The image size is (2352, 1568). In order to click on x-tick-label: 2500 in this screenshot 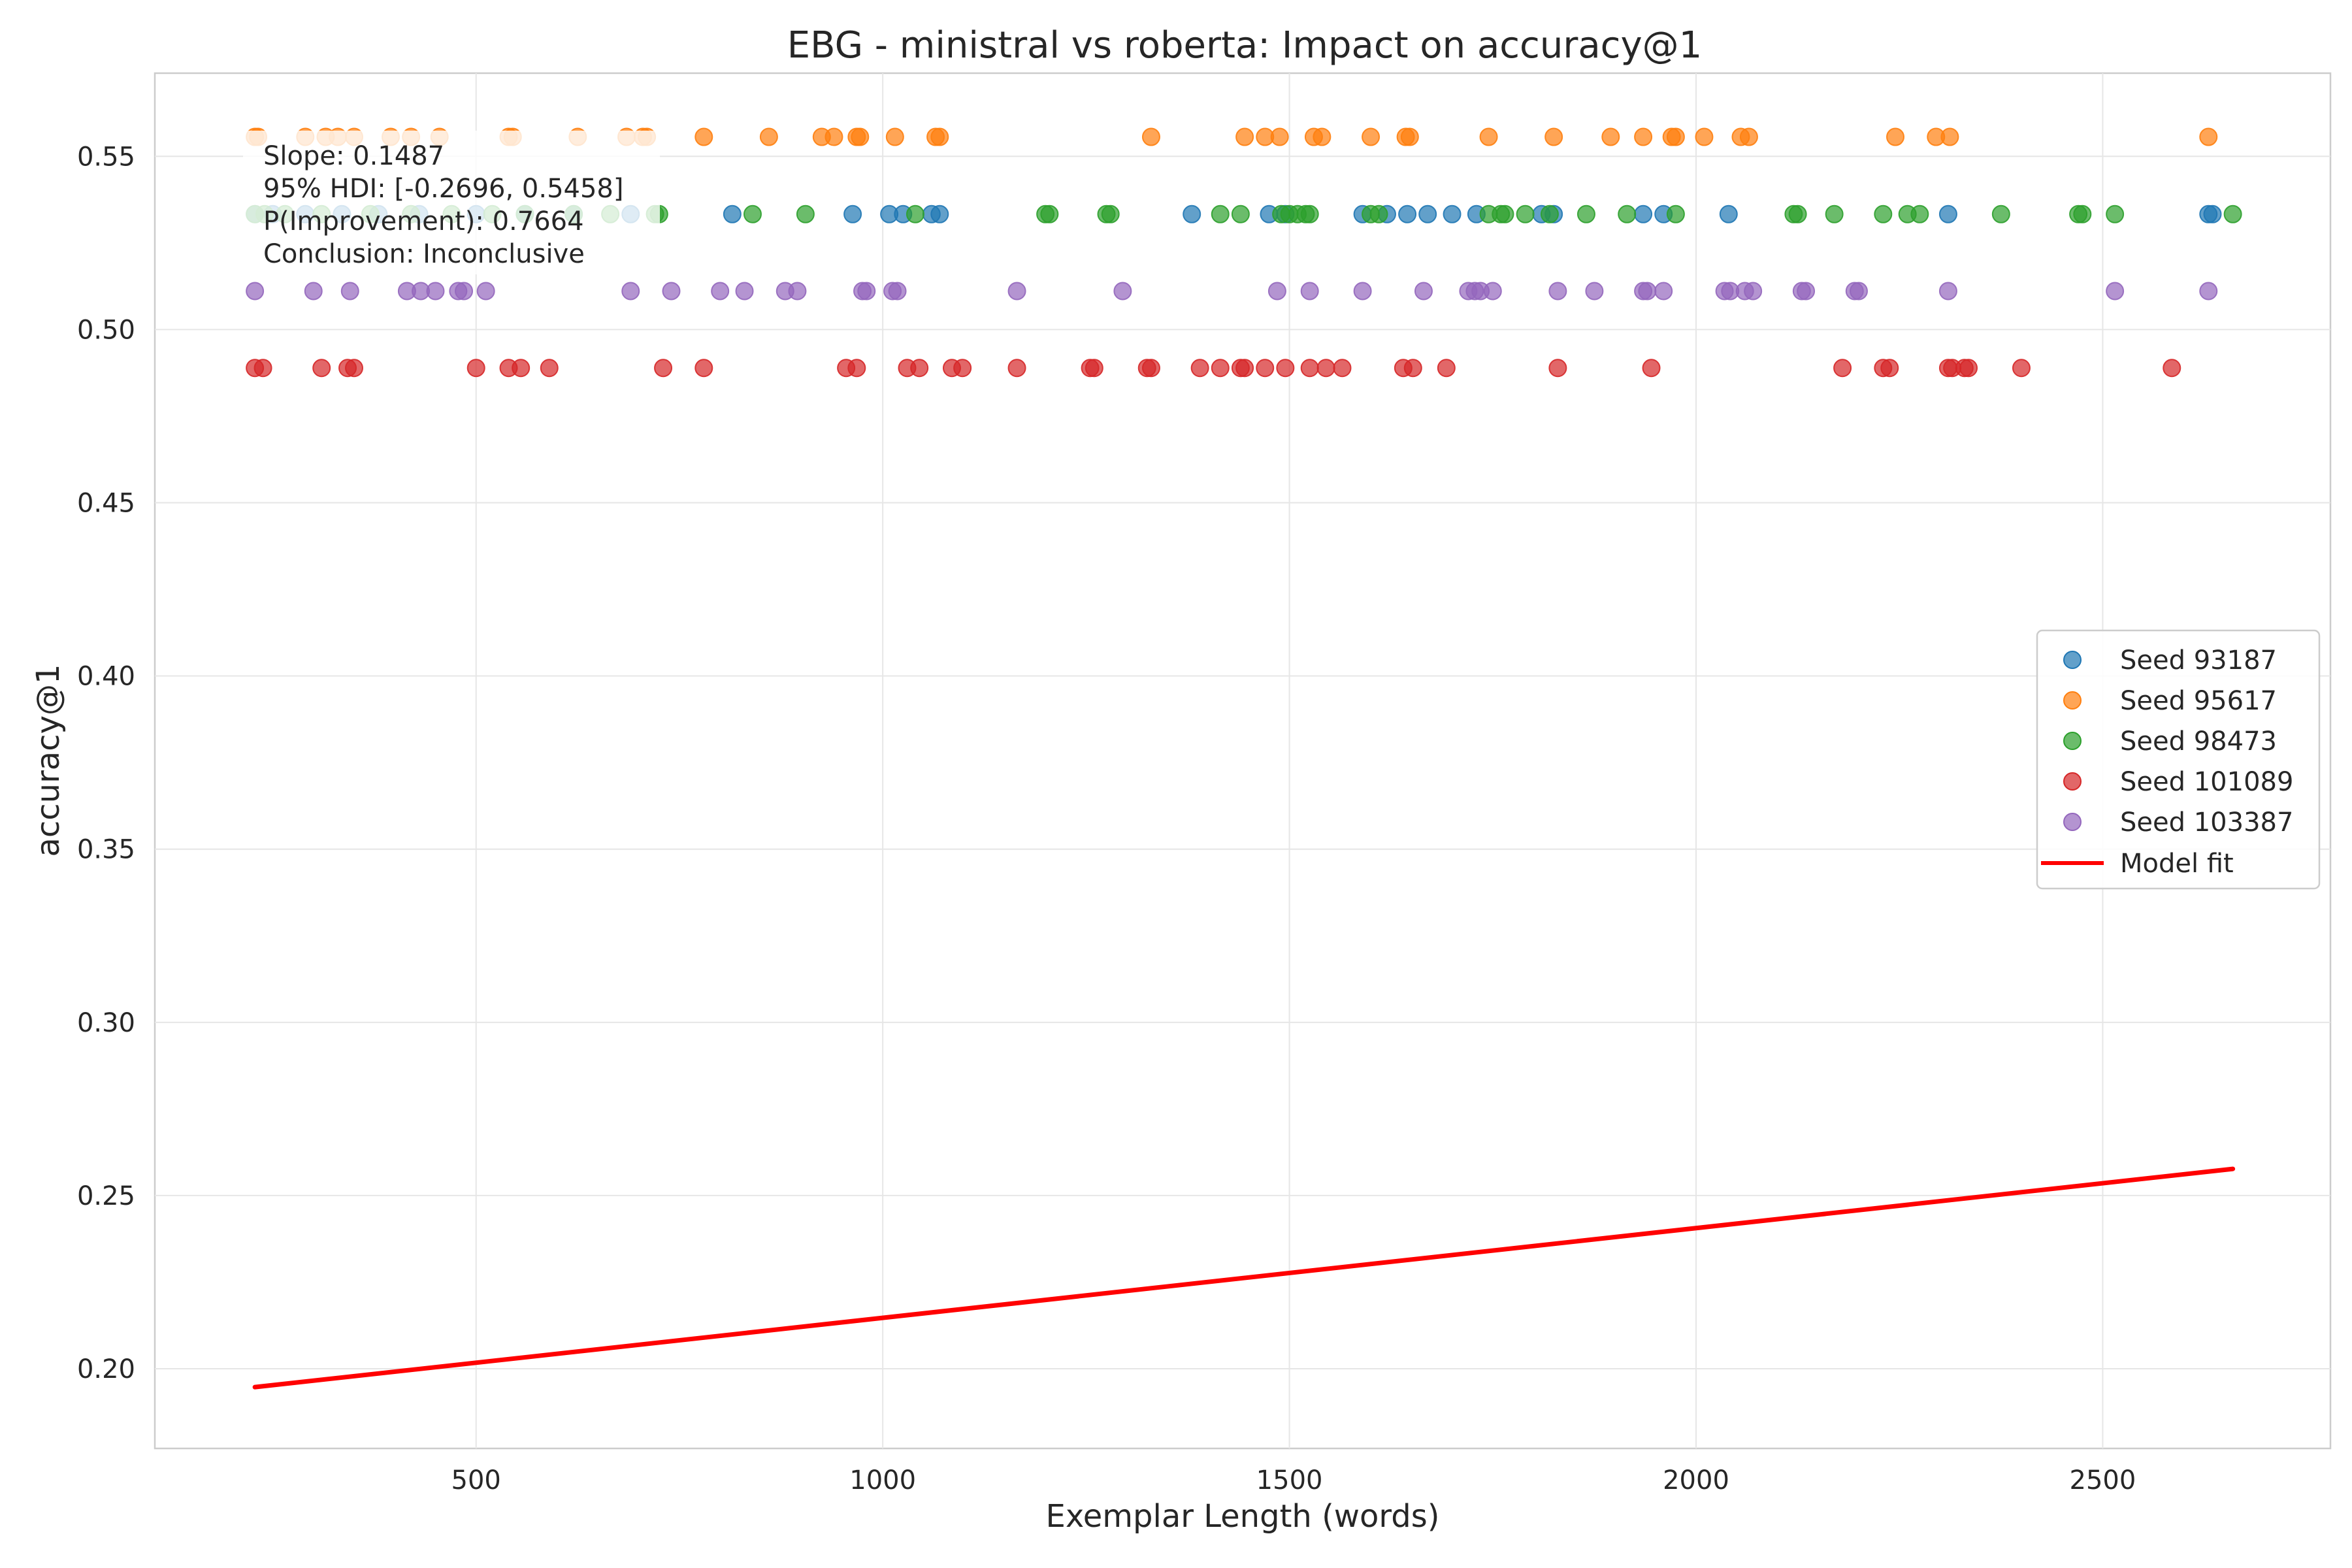, I will do `click(2103, 1480)`.